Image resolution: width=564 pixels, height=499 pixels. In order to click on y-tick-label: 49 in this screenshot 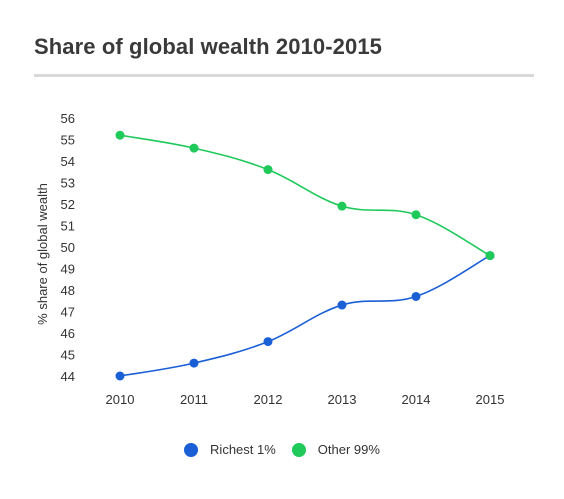, I will do `click(68, 269)`.